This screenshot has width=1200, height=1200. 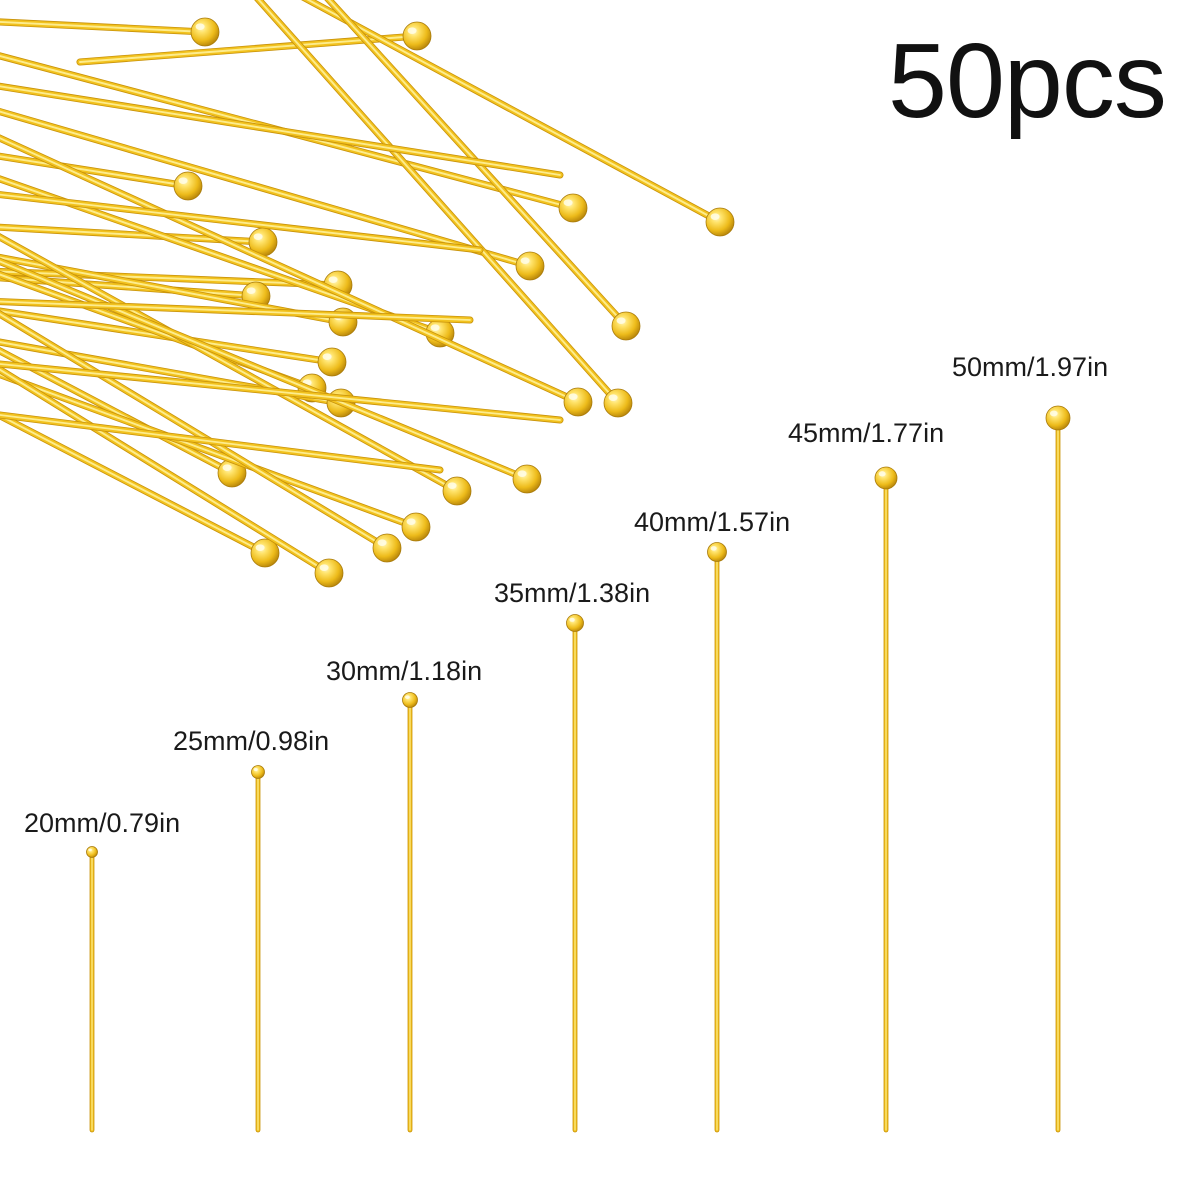 I want to click on head-pin-45mm, so click(x=886, y=799).